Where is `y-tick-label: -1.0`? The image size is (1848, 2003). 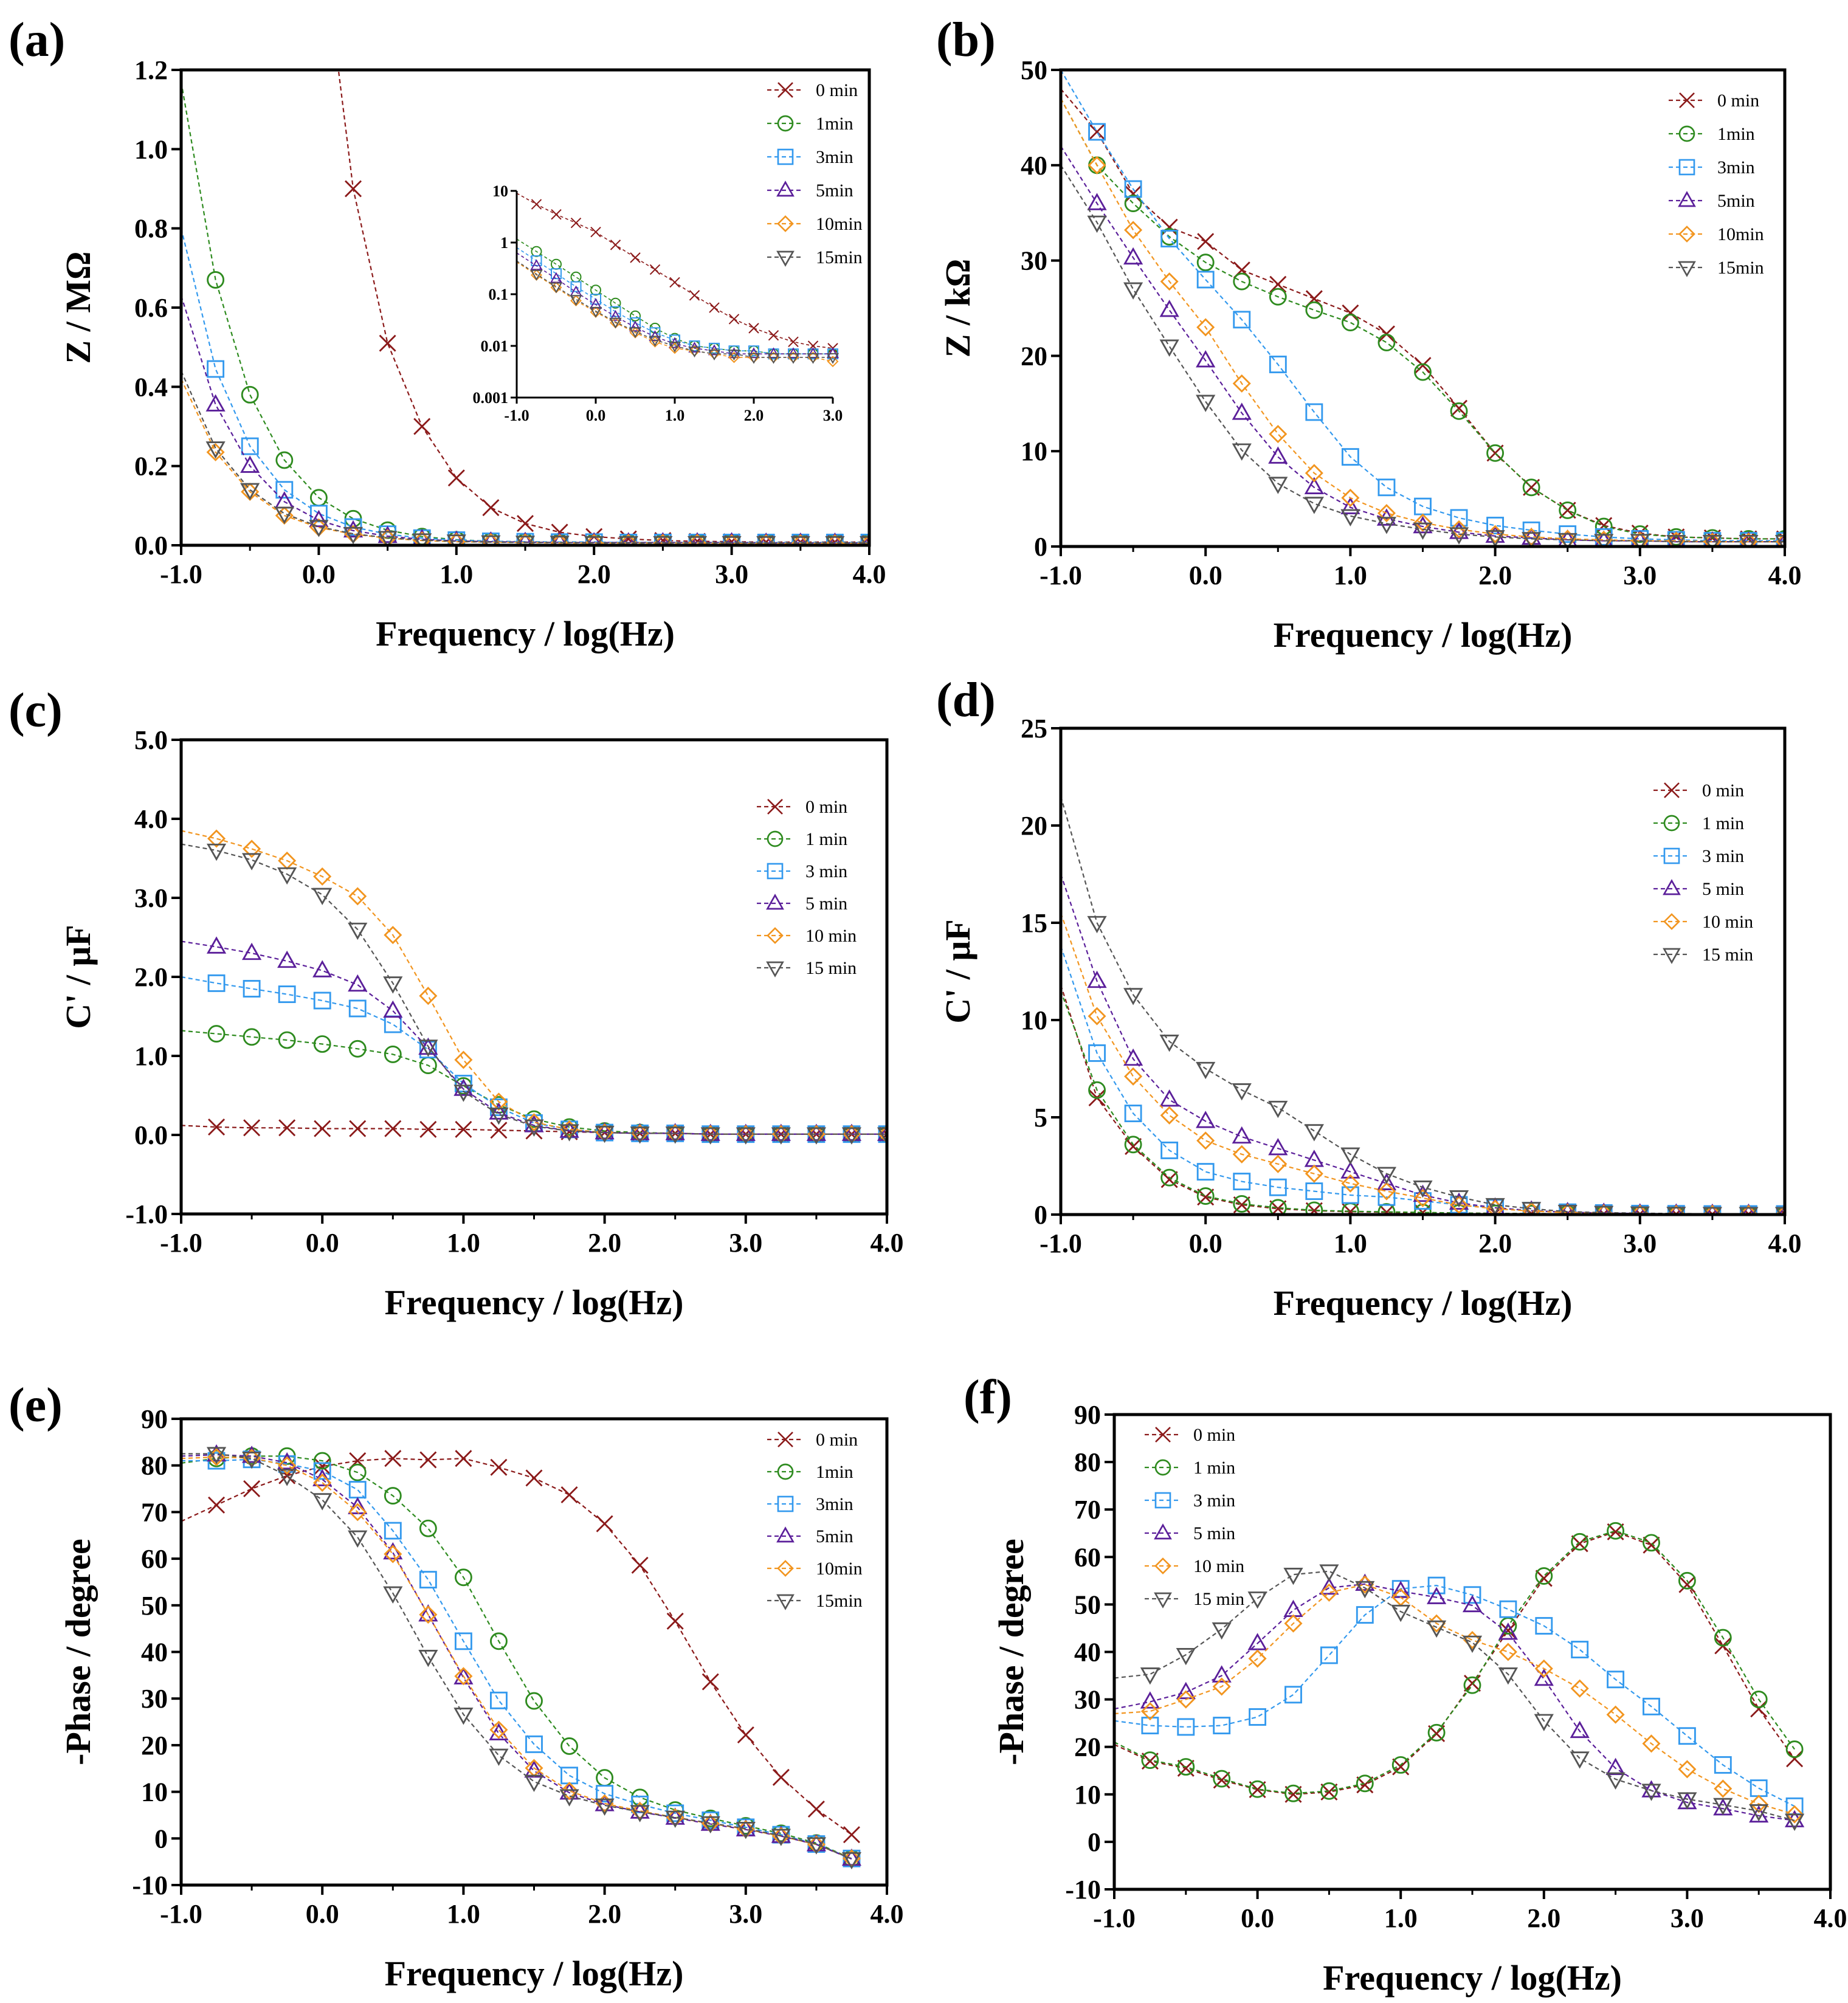
y-tick-label: -1.0 is located at coordinates (146, 1214).